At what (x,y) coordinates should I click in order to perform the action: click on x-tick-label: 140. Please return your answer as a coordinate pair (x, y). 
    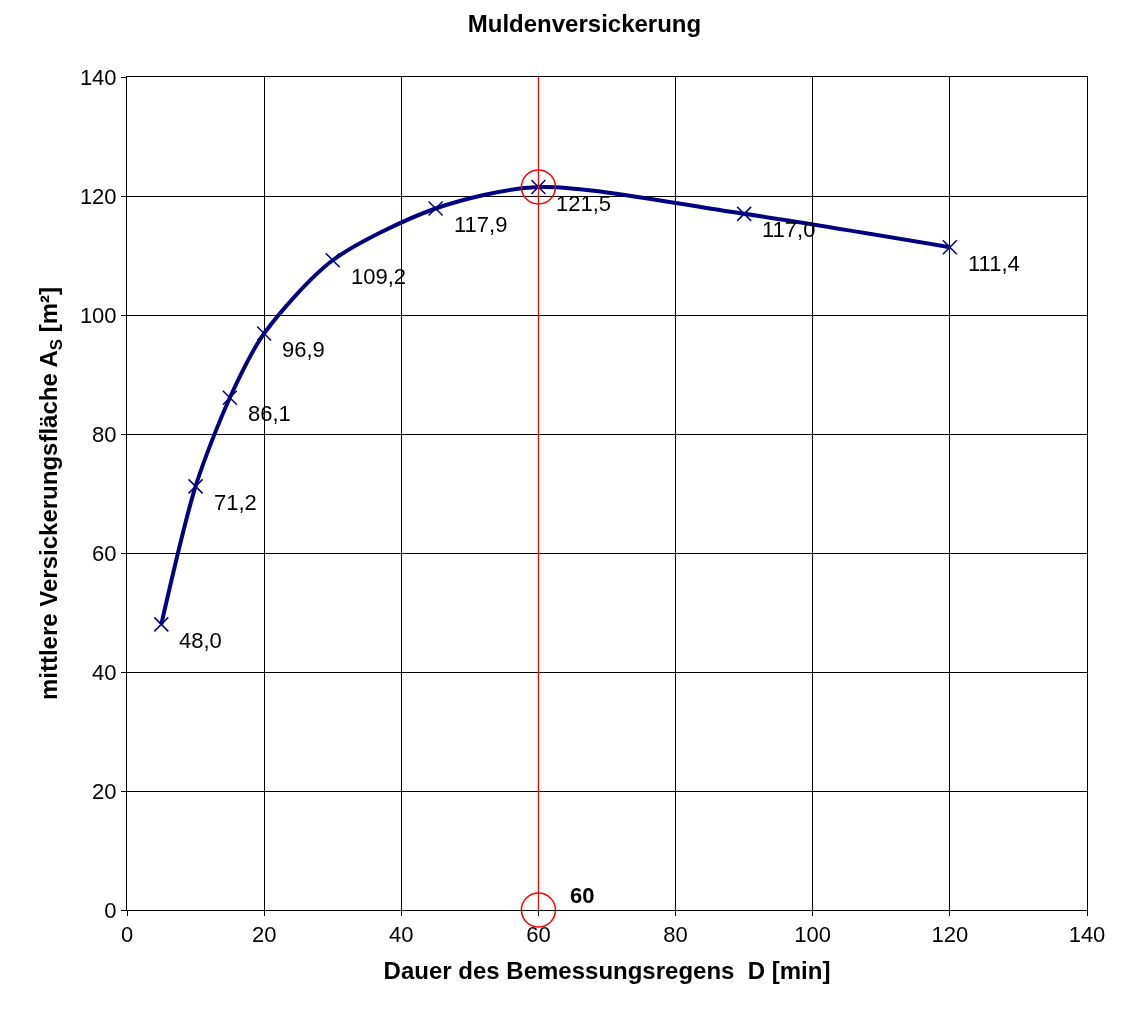
    Looking at the image, I should click on (1087, 935).